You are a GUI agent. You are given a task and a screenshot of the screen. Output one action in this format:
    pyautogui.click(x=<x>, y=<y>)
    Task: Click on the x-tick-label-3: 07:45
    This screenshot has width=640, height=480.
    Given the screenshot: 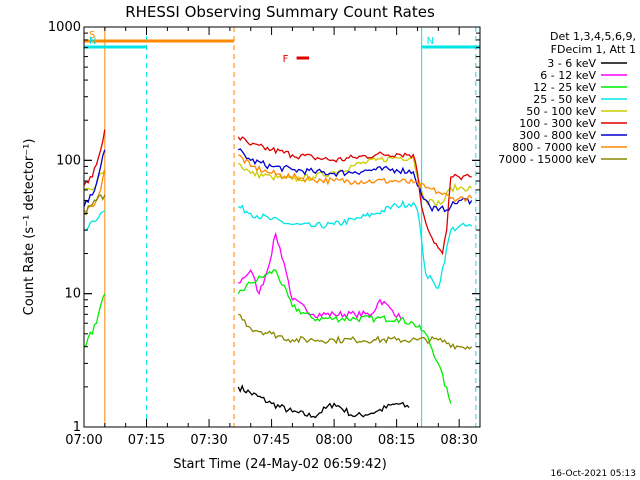 What is the action you would take?
    pyautogui.click(x=271, y=440)
    